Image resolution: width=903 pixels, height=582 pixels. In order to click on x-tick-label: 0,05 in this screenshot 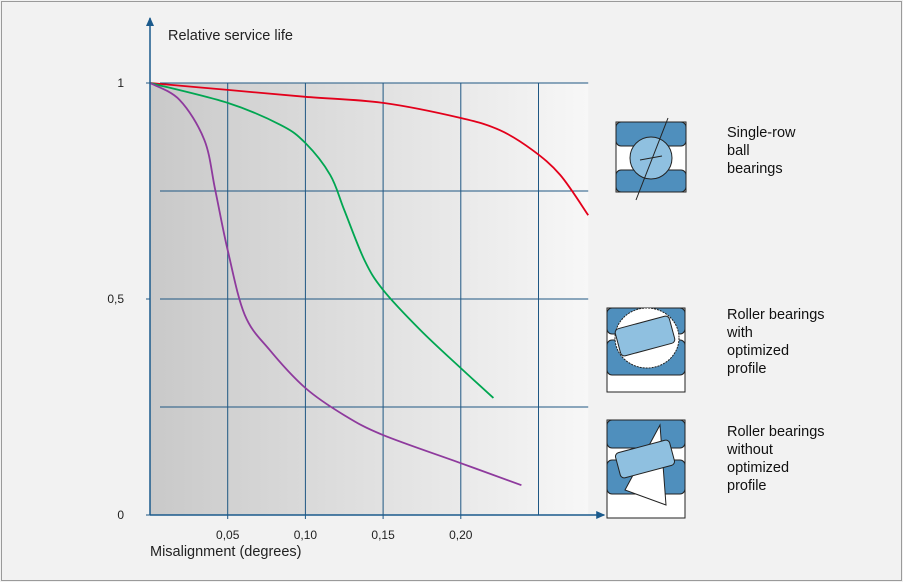, I will do `click(228, 535)`.